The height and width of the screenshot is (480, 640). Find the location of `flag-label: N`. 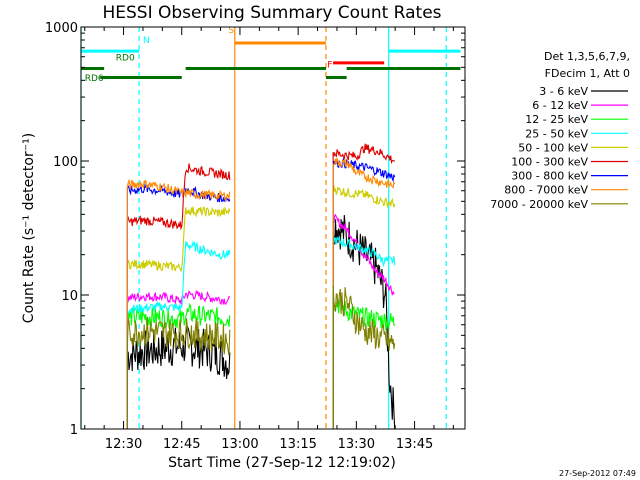

flag-label: N is located at coordinates (146, 41).